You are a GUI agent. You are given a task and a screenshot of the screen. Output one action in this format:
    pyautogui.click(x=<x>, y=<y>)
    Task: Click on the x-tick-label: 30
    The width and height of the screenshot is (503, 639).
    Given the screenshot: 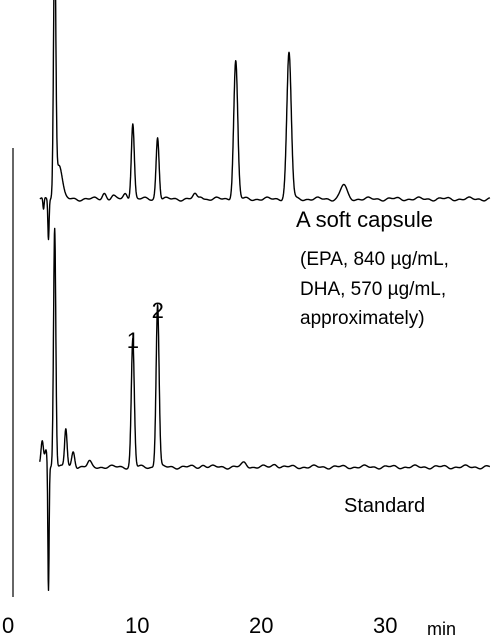 What is the action you would take?
    pyautogui.click(x=385, y=625)
    